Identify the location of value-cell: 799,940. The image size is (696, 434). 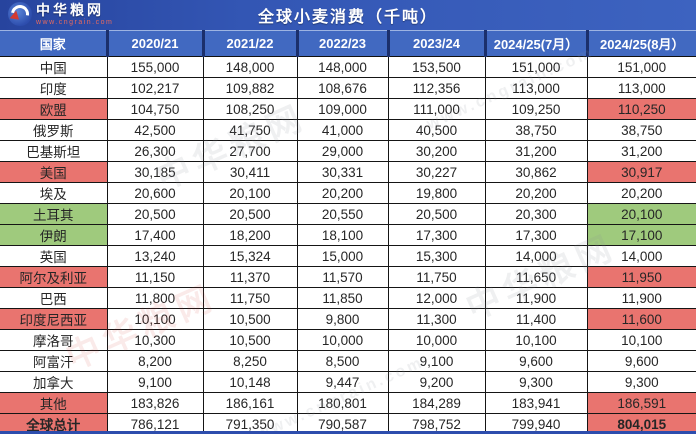
(536, 422).